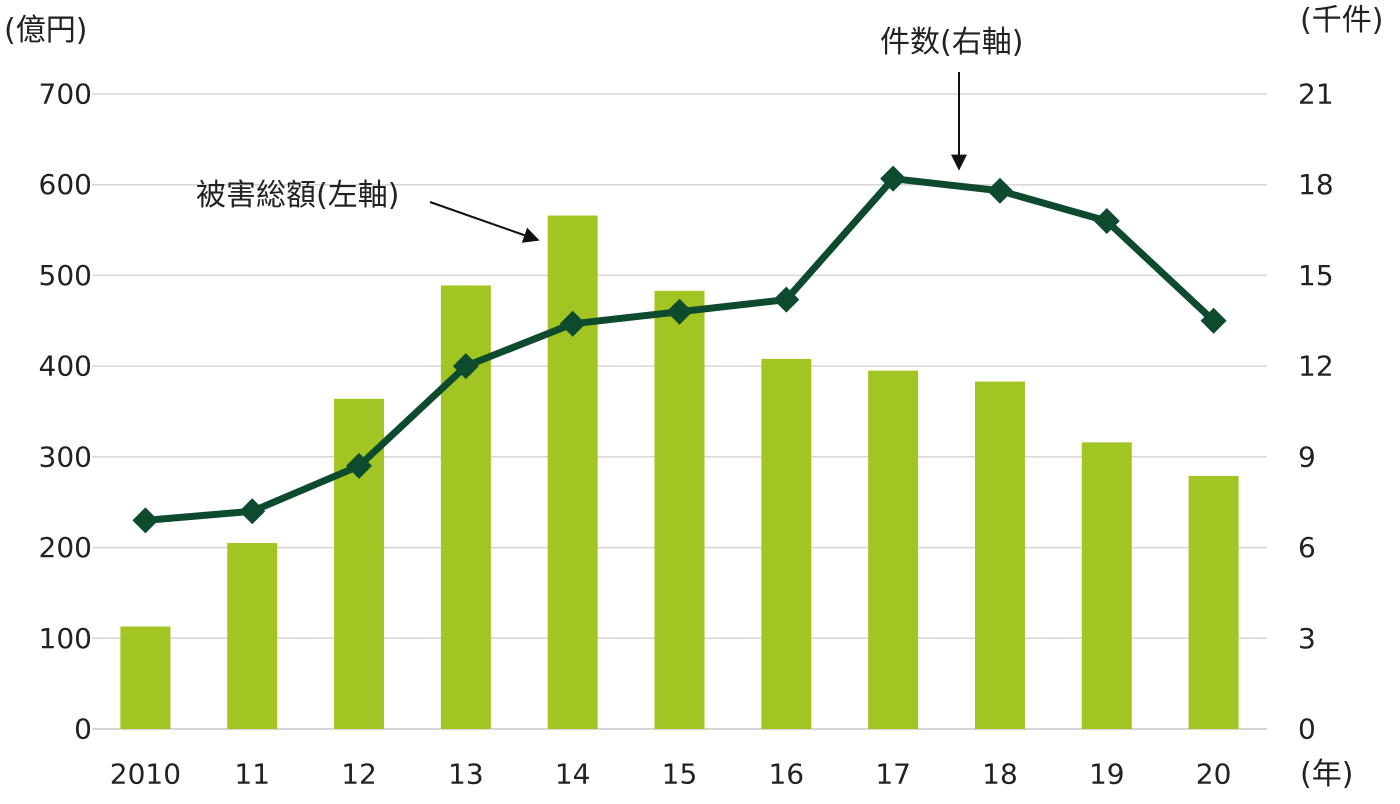 Image resolution: width=1400 pixels, height=804 pixels. Describe the element at coordinates (1307, 547) in the screenshot. I see `right-axis-tick-label: 6` at that location.